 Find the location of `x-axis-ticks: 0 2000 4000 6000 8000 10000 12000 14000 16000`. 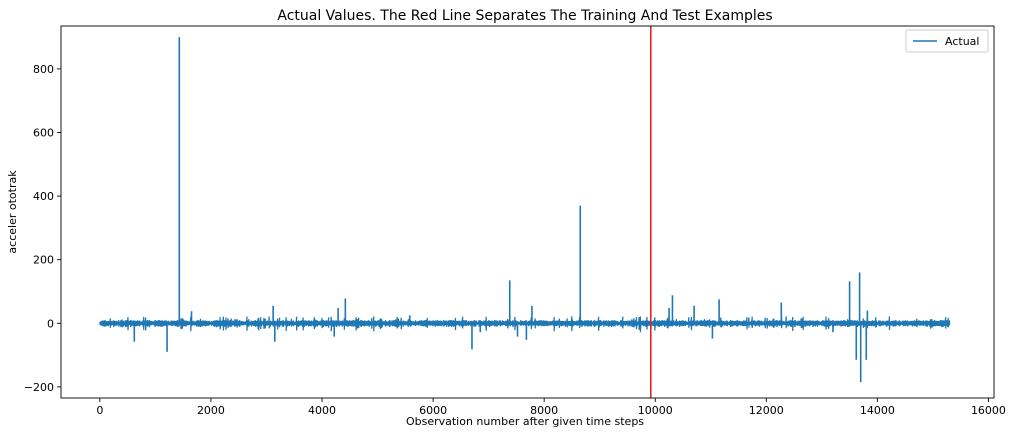

x-axis-ticks: 0 2000 4000 6000 8000 10000 12000 14000 16000 is located at coordinates (551, 407).